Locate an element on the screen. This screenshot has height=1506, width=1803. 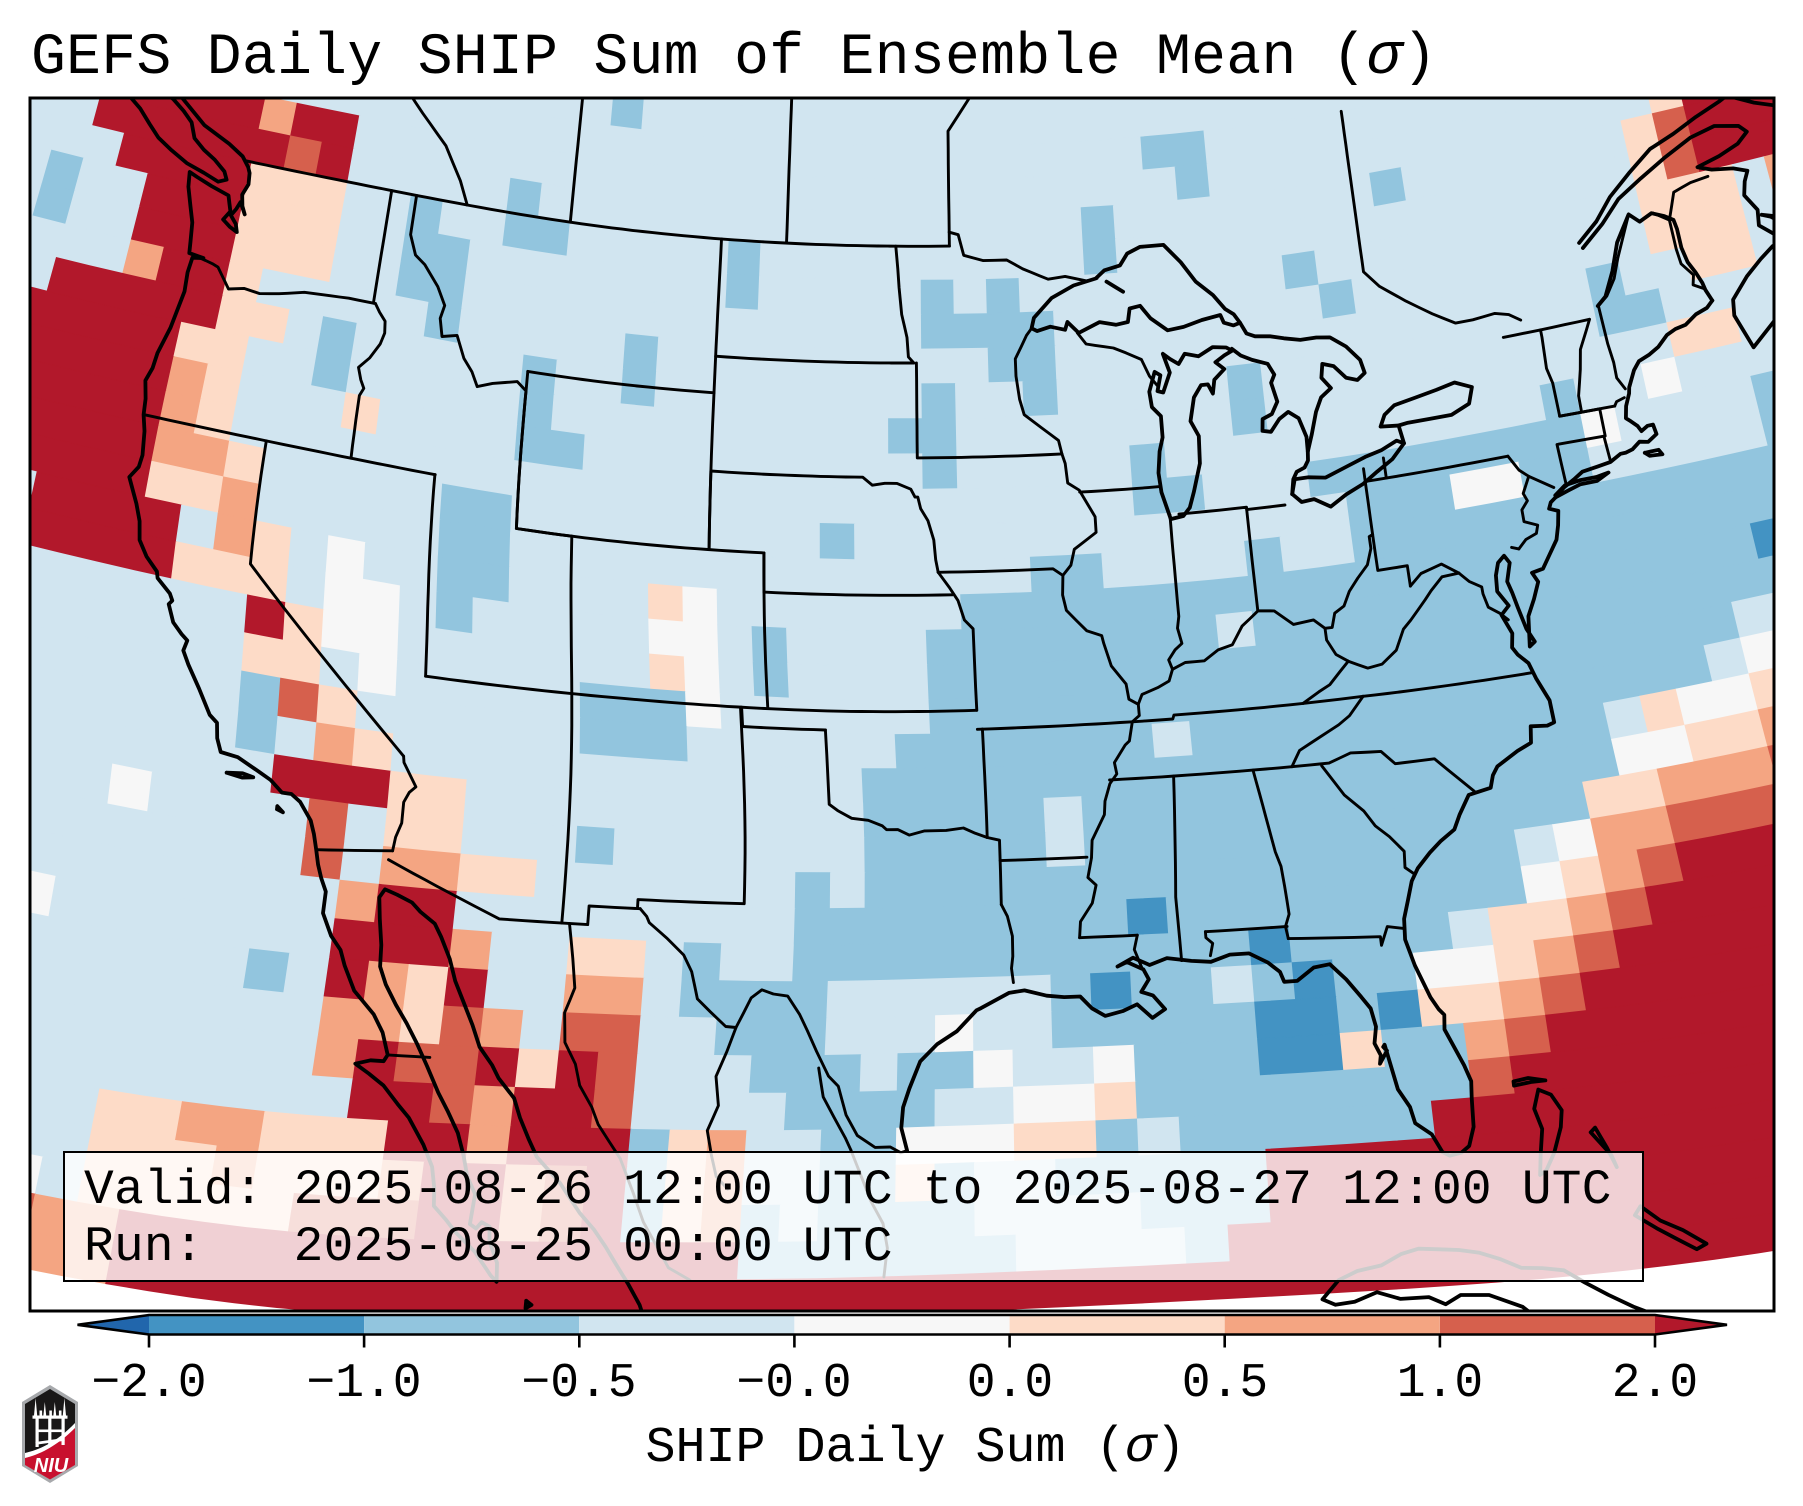
svg-text: NIU is located at coordinates (51, 1466).